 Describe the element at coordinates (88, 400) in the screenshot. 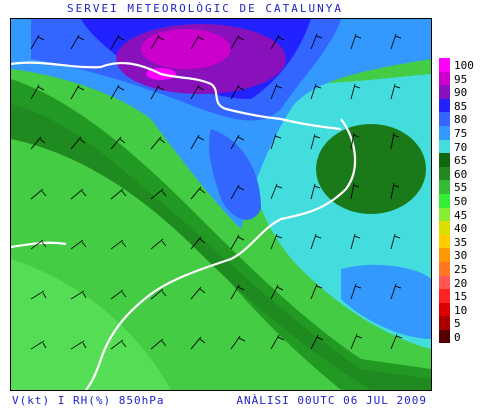

I see `variable-label: V(kt) I RH(%) 850hPa` at that location.